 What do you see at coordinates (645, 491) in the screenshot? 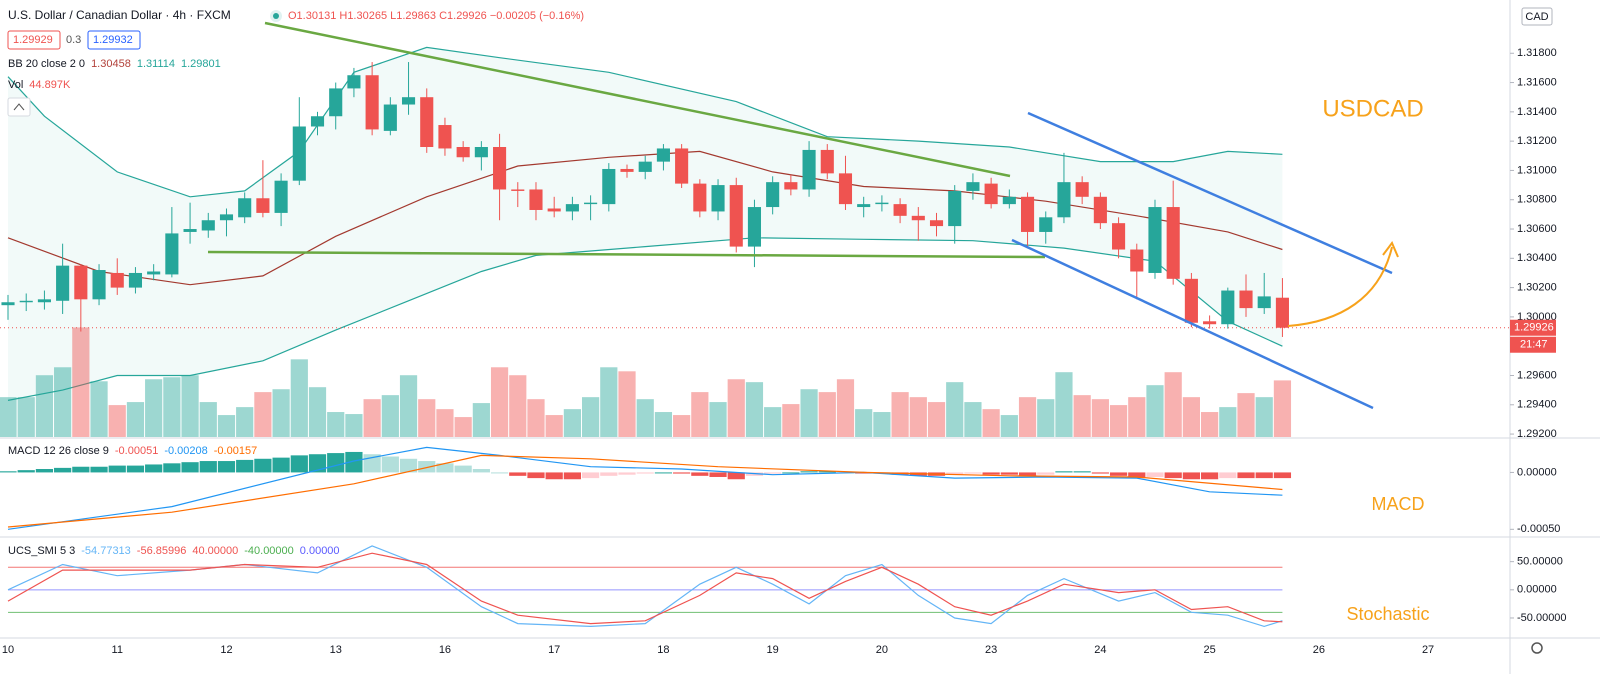
I see `indicator-line` at bounding box center [645, 491].